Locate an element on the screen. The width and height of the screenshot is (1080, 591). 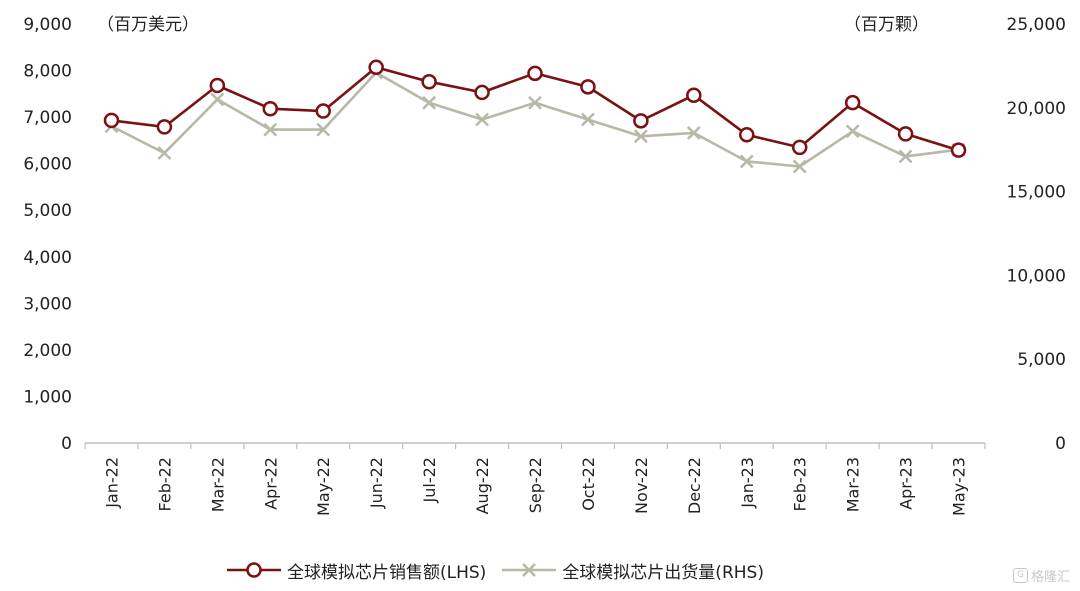
x-tick-label: Oct-22 is located at coordinates (588, 484).